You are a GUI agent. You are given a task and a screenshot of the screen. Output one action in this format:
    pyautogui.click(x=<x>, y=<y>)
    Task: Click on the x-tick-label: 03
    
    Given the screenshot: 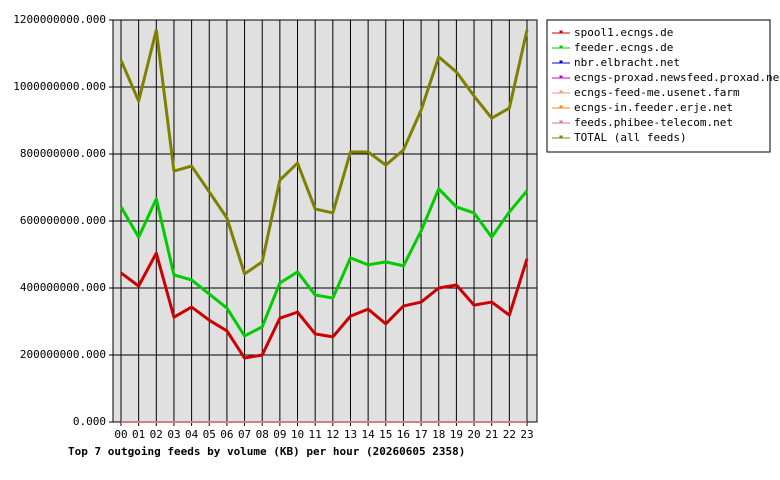 What is the action you would take?
    pyautogui.click(x=173, y=434)
    